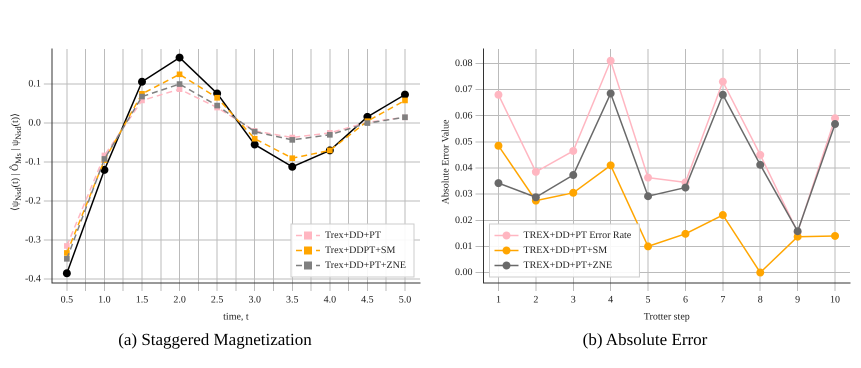  Describe the element at coordinates (463, 246) in the screenshot. I see `y-tick-label: 0.01` at that location.